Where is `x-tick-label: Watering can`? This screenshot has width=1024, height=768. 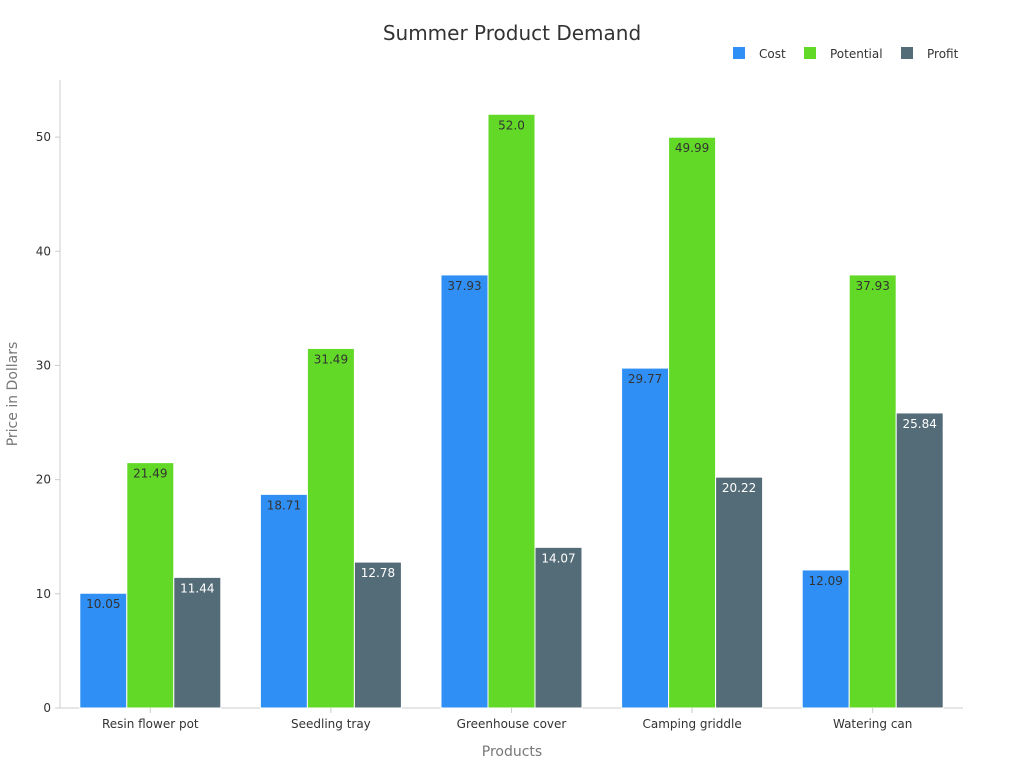
x-tick-label: Watering can is located at coordinates (872, 724).